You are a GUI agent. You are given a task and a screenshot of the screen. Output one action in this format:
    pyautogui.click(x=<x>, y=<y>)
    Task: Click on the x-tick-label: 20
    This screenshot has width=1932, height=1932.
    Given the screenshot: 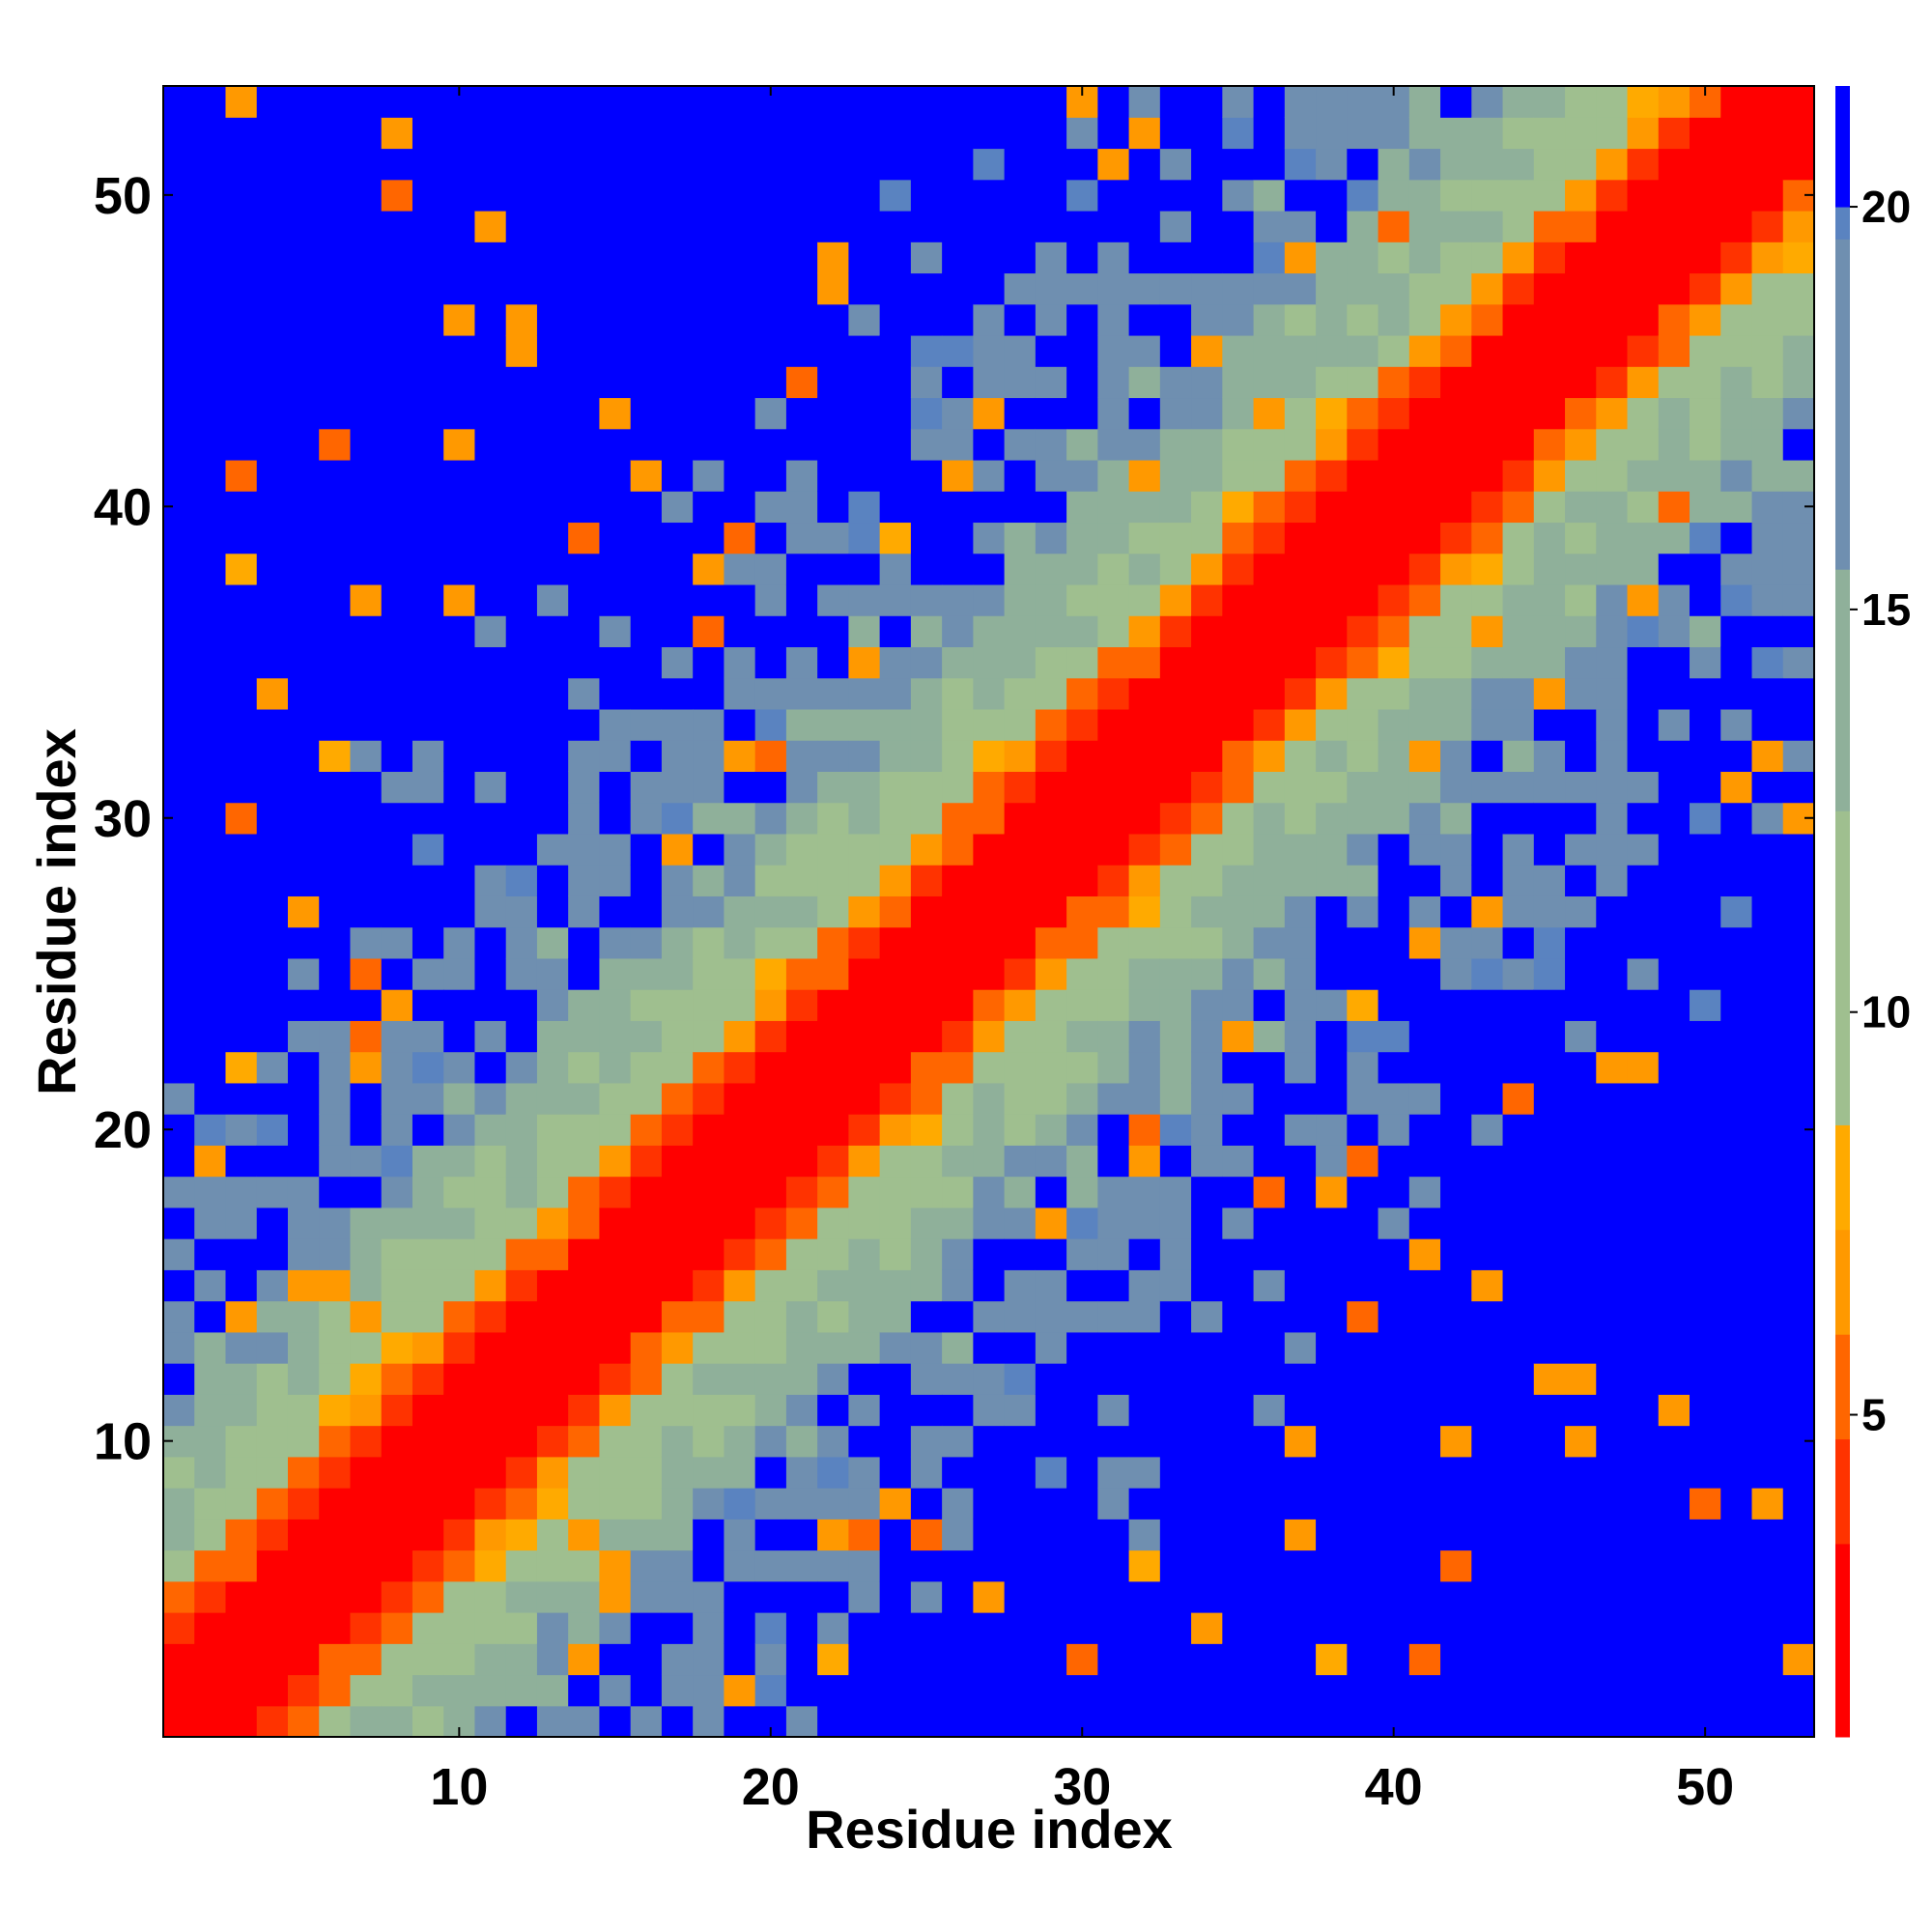 What is the action you would take?
    pyautogui.click(x=771, y=1787)
    